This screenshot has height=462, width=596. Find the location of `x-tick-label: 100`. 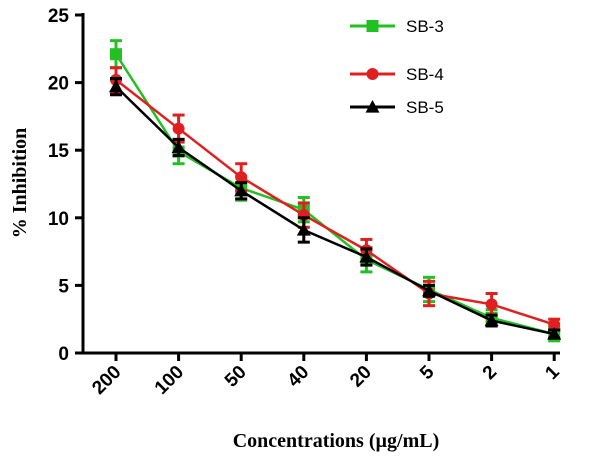

x-tick-label: 100 is located at coordinates (169, 380).